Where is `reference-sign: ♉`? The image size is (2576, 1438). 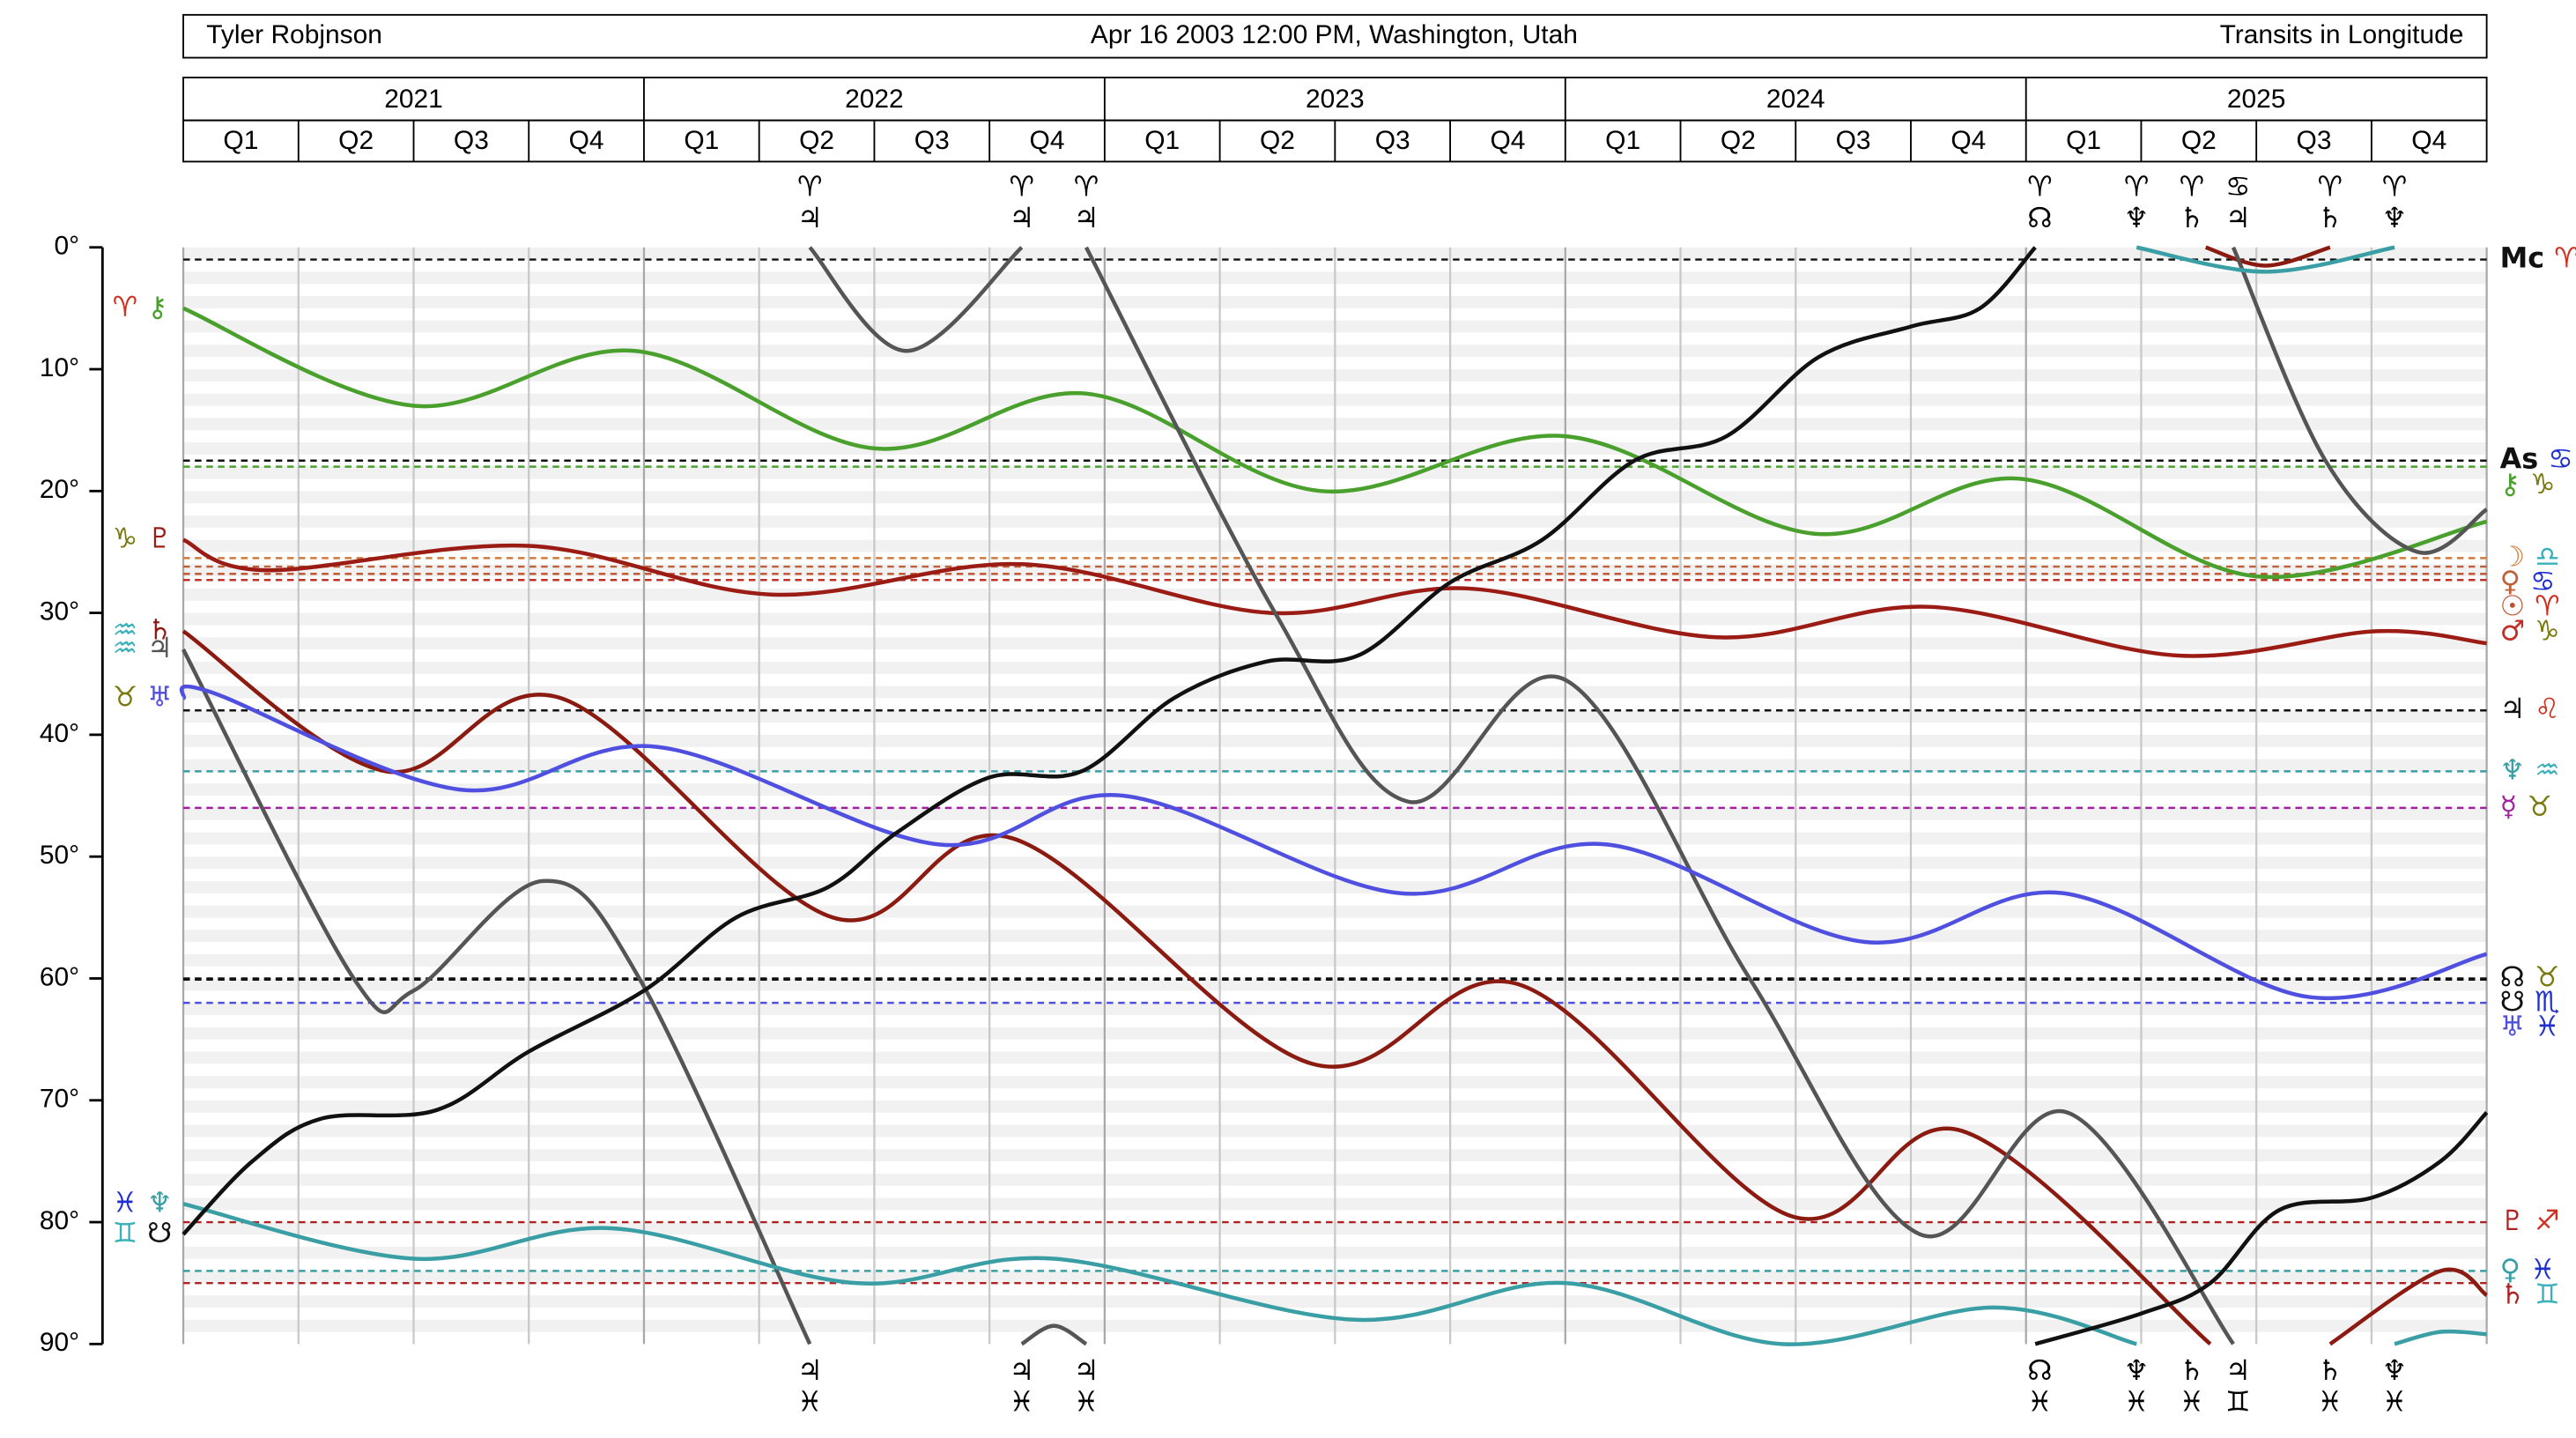 reference-sign: ♉ is located at coordinates (2548, 976).